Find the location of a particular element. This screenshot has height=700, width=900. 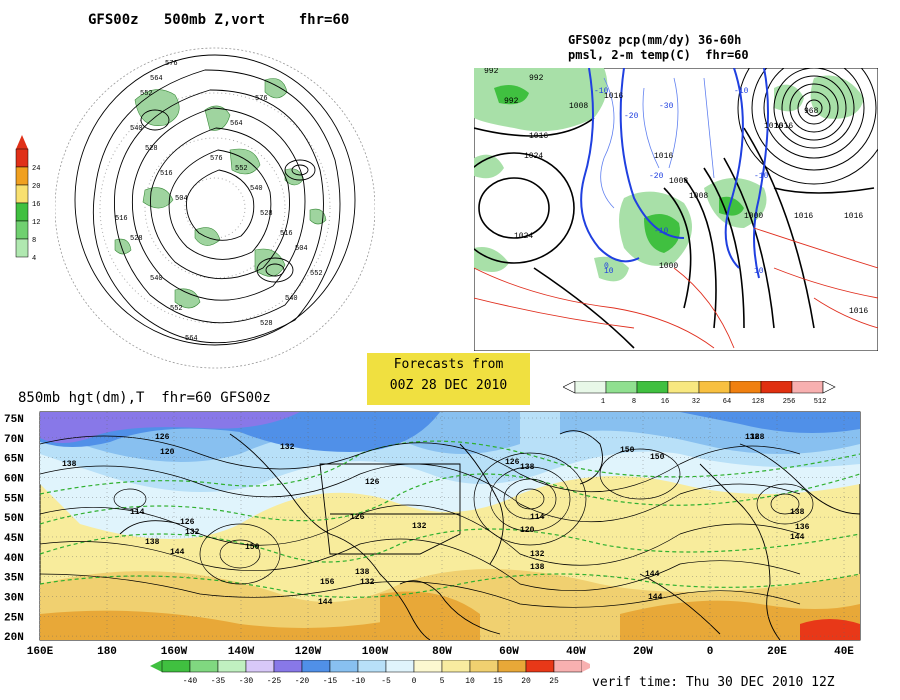

pop-warm-isotherms is located at coordinates (676, 288).